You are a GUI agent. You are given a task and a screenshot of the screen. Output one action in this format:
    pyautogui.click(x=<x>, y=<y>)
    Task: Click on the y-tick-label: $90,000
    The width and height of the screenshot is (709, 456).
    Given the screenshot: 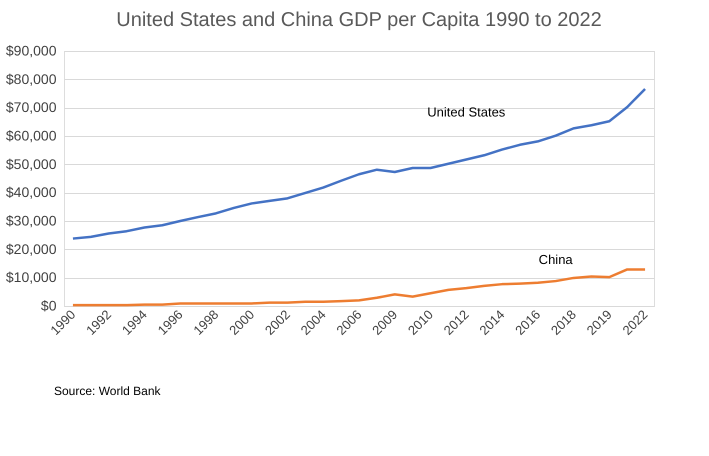 What is the action you would take?
    pyautogui.click(x=31, y=50)
    